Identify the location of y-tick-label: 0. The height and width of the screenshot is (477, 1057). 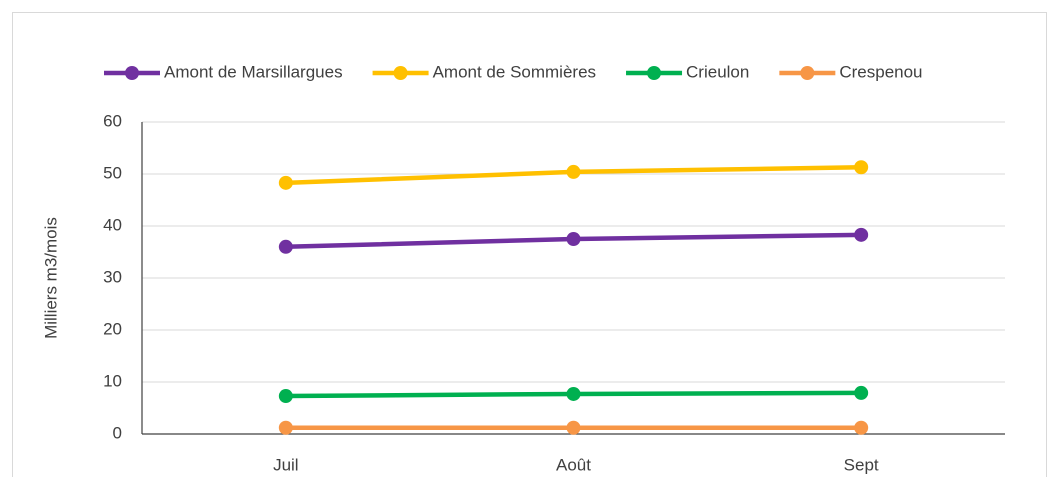
(117, 432).